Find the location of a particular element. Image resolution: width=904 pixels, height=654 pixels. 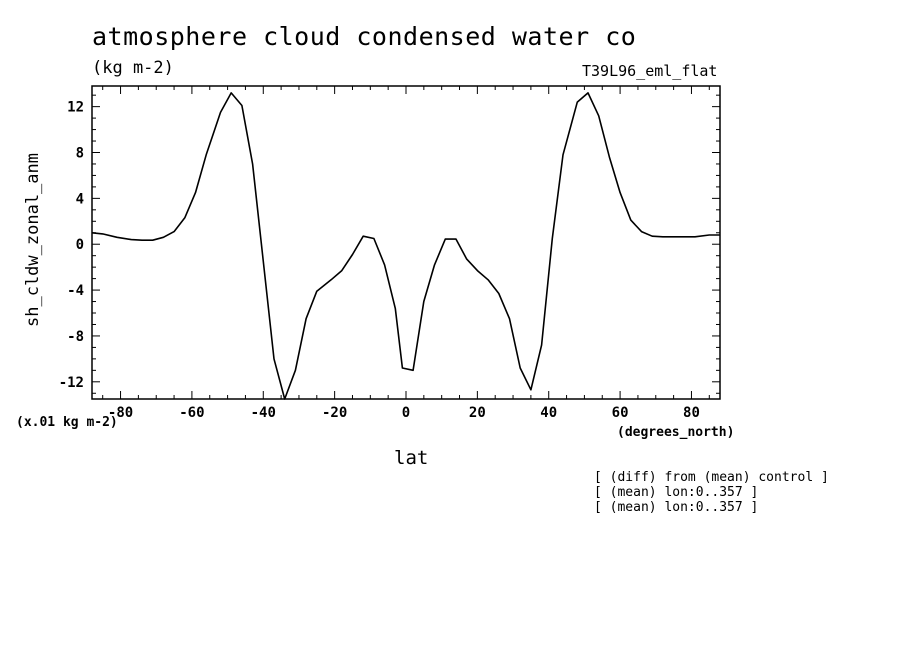

x-tick-label: 80 is located at coordinates (691, 413).